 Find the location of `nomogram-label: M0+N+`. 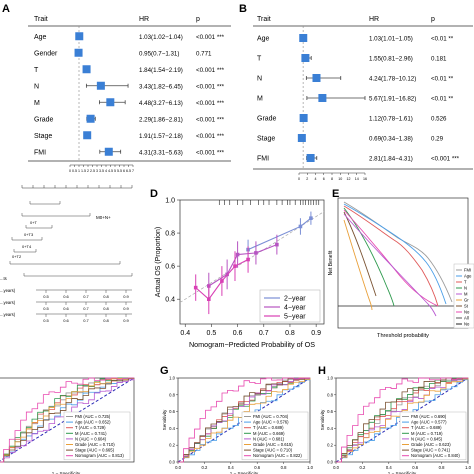

nomogram-label: M0+N+ is located at coordinates (103, 217).